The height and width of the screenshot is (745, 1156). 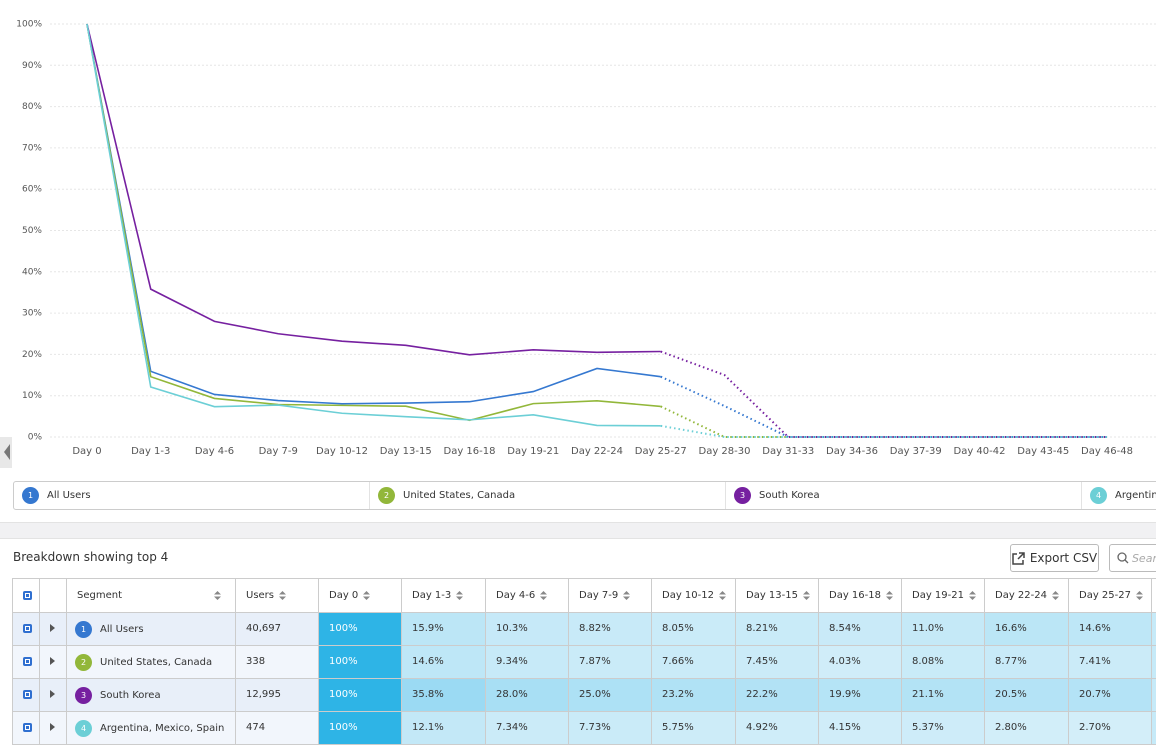 I want to click on retention-cell: 20.7%, so click(x=1110, y=695).